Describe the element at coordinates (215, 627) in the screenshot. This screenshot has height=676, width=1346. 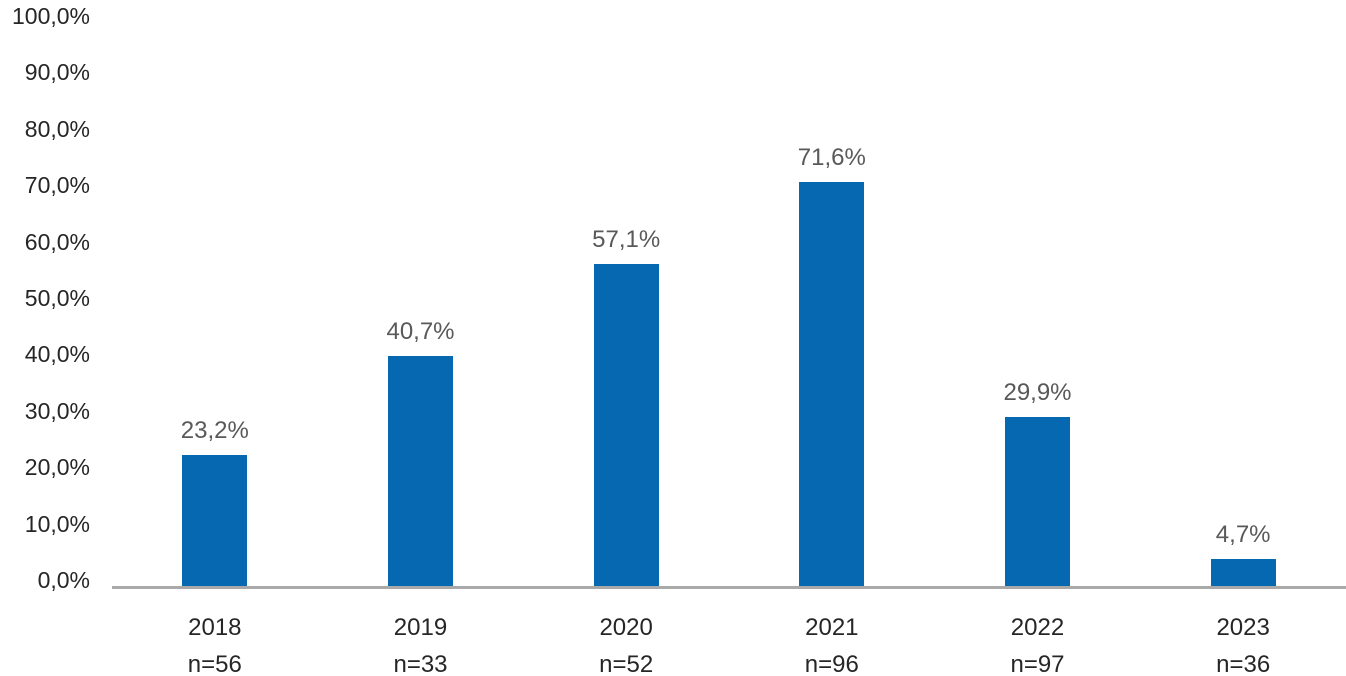
I see `category-year-label: 2018` at that location.